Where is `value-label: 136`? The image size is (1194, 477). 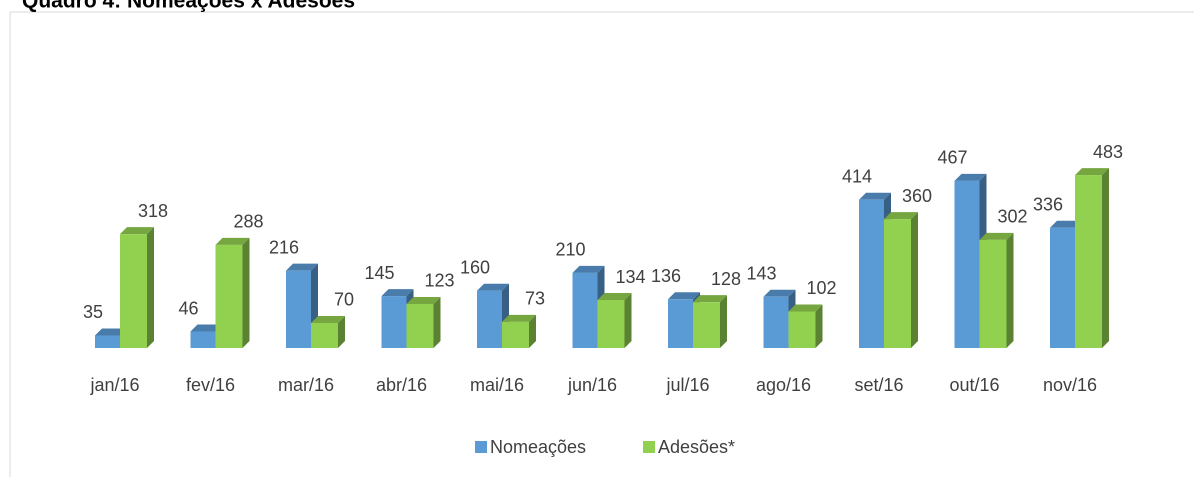 value-label: 136 is located at coordinates (666, 276).